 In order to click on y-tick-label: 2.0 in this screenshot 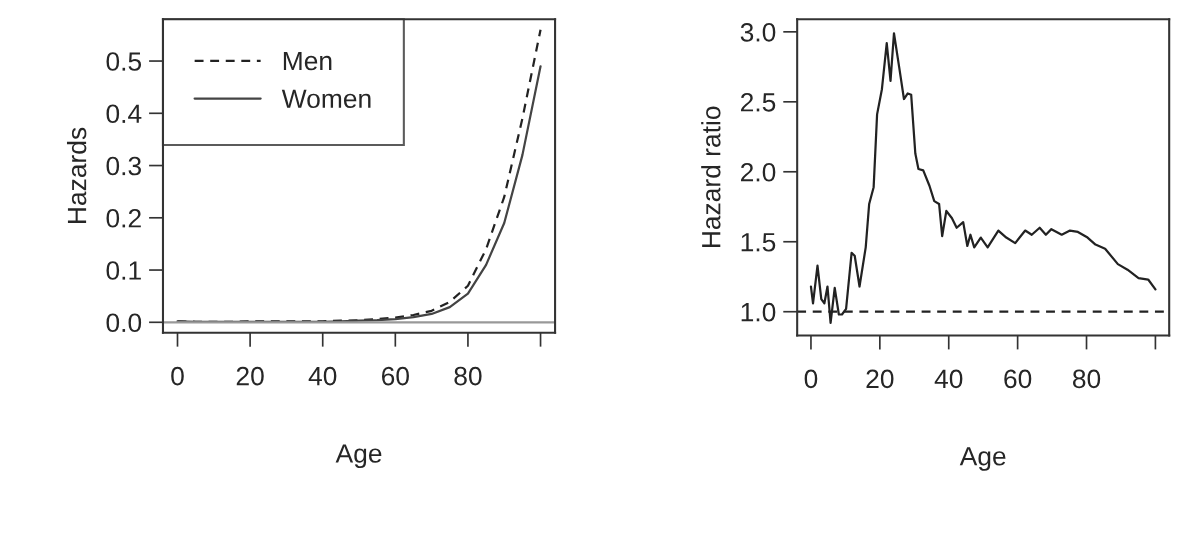, I will do `click(758, 172)`.